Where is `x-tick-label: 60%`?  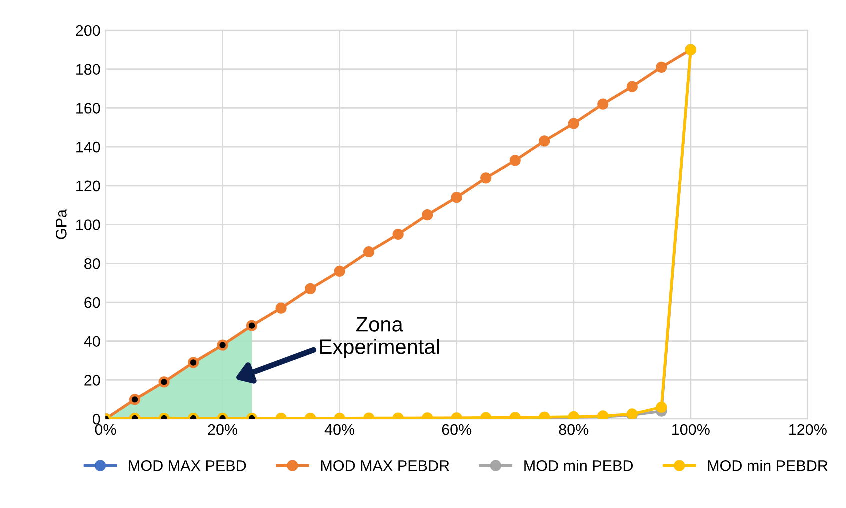
x-tick-label: 60% is located at coordinates (457, 430).